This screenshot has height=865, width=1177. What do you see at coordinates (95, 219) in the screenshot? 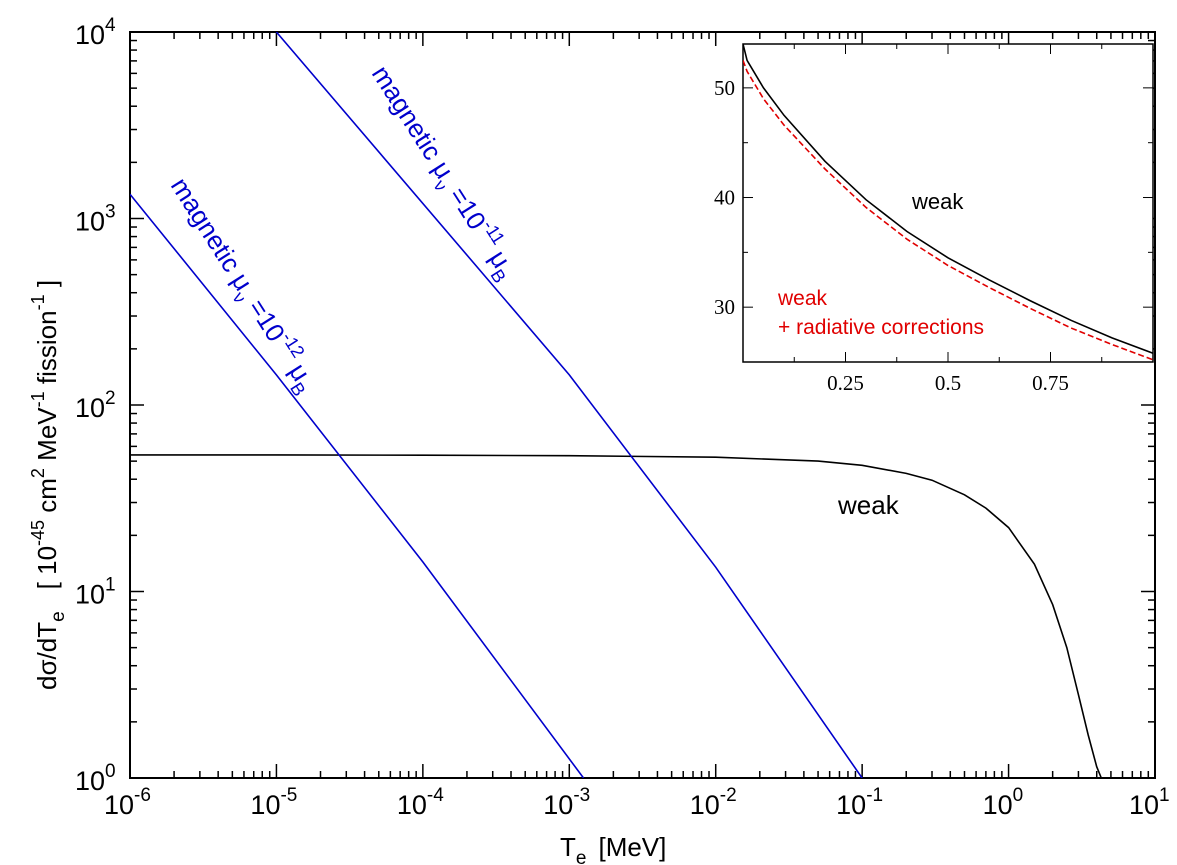
I see `y-tick-label: 10³` at bounding box center [95, 219].